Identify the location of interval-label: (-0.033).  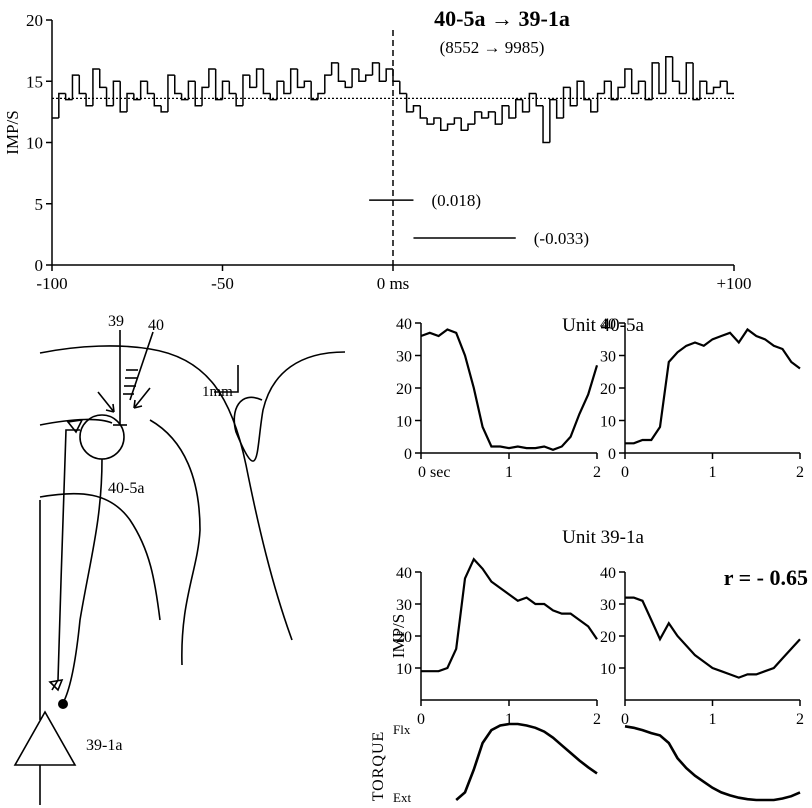
(561, 238).